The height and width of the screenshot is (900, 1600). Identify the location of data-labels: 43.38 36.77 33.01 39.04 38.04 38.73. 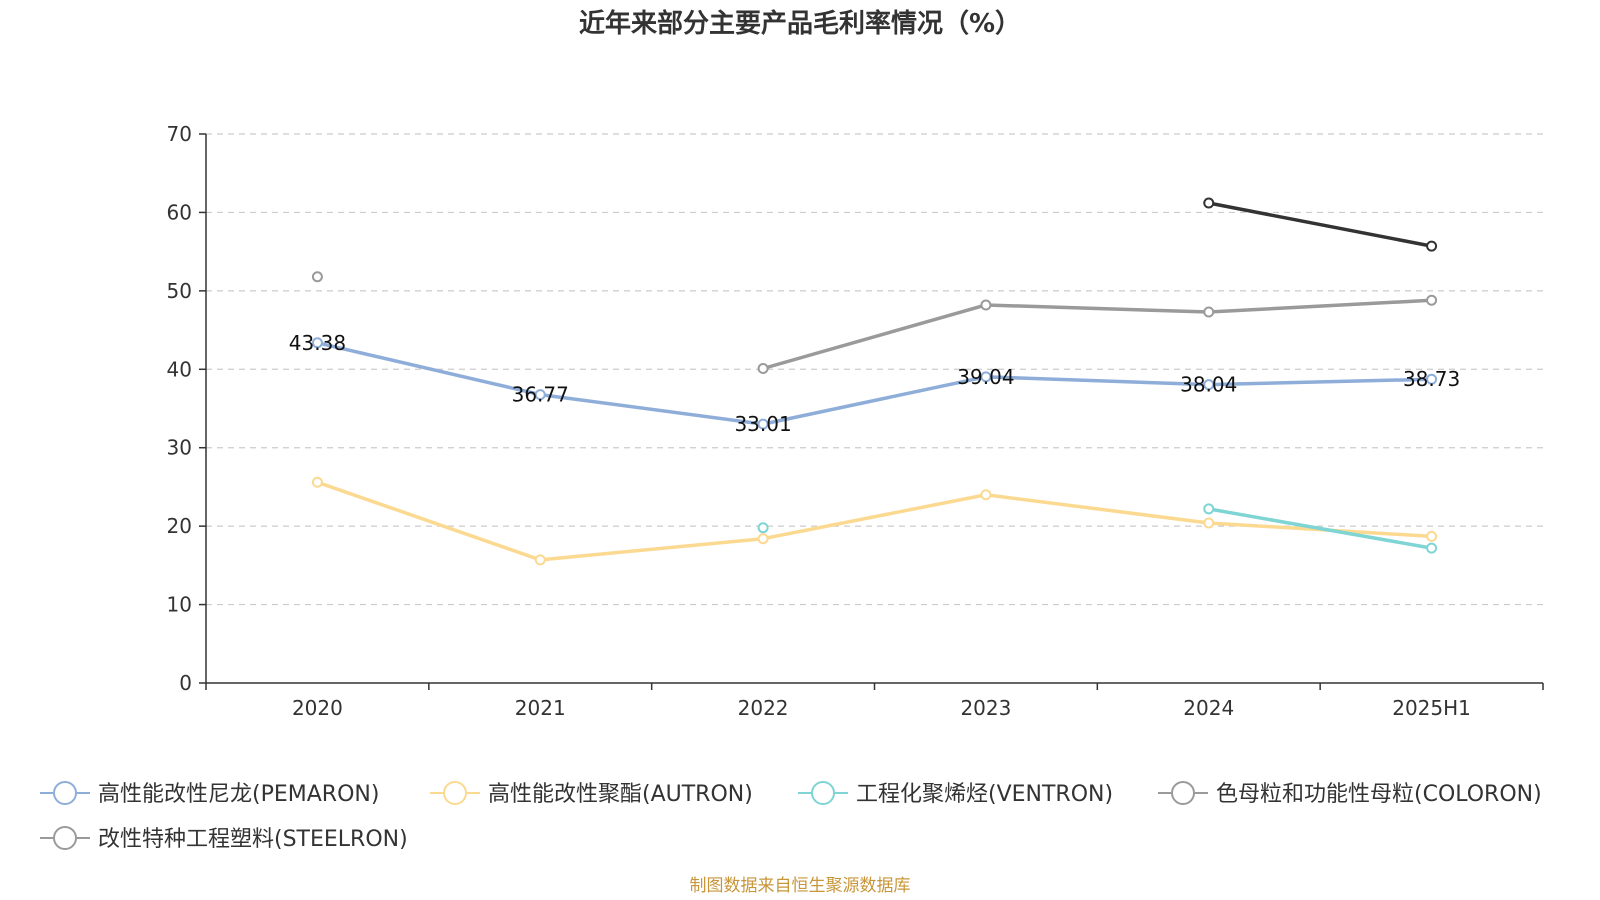
(874, 383).